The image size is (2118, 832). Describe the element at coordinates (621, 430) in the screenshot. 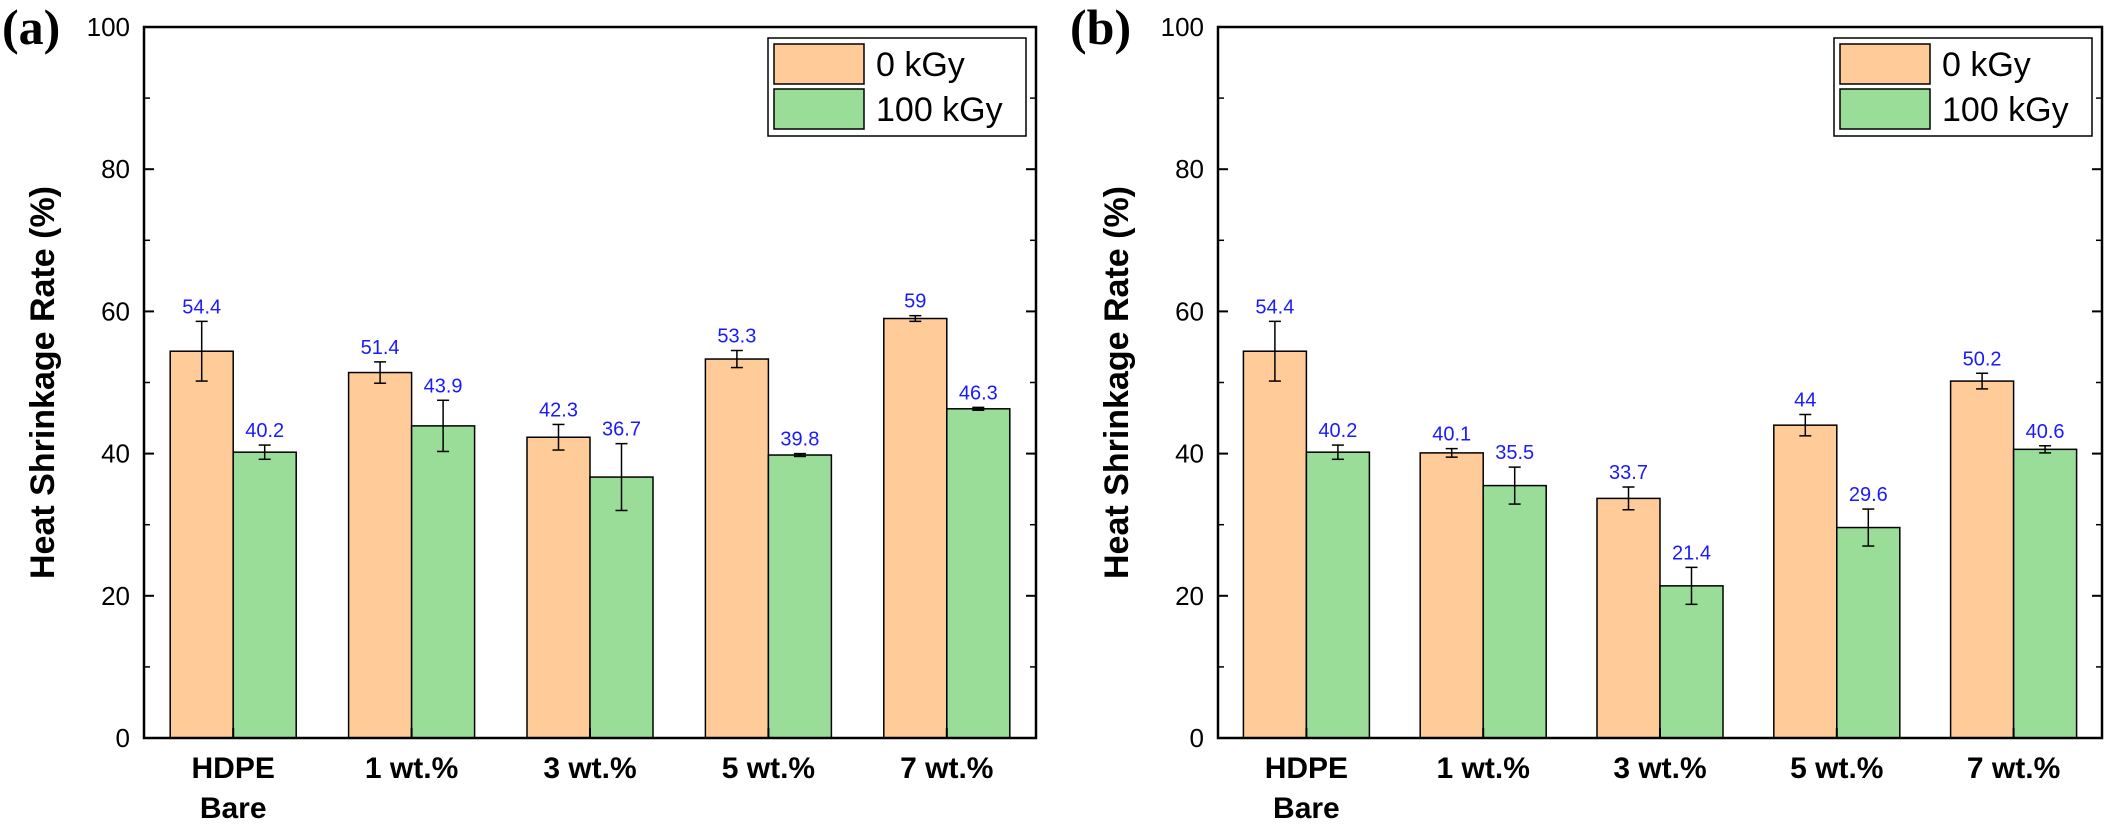

I see `data-label: 36.7` at that location.